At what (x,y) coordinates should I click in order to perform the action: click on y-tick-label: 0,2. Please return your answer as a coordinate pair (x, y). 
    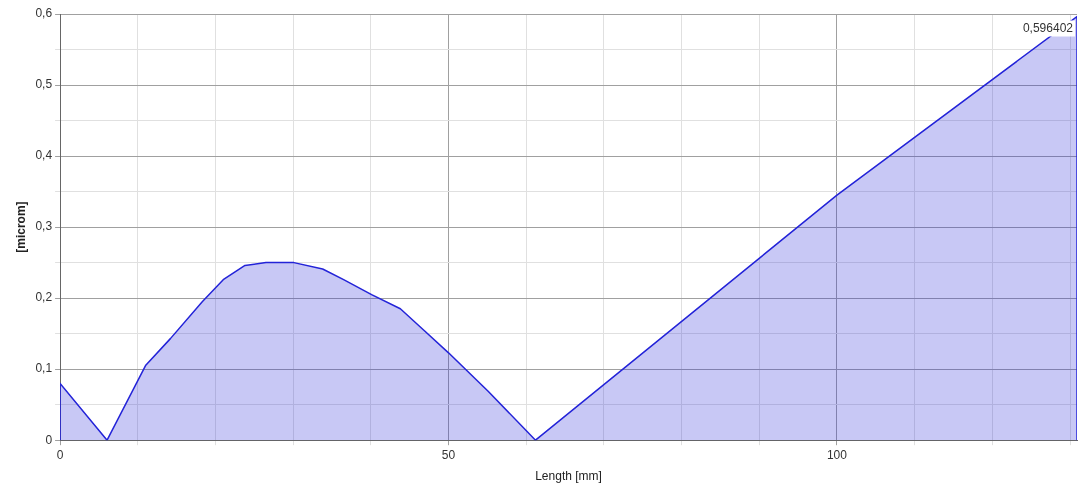
    Looking at the image, I should click on (44, 297).